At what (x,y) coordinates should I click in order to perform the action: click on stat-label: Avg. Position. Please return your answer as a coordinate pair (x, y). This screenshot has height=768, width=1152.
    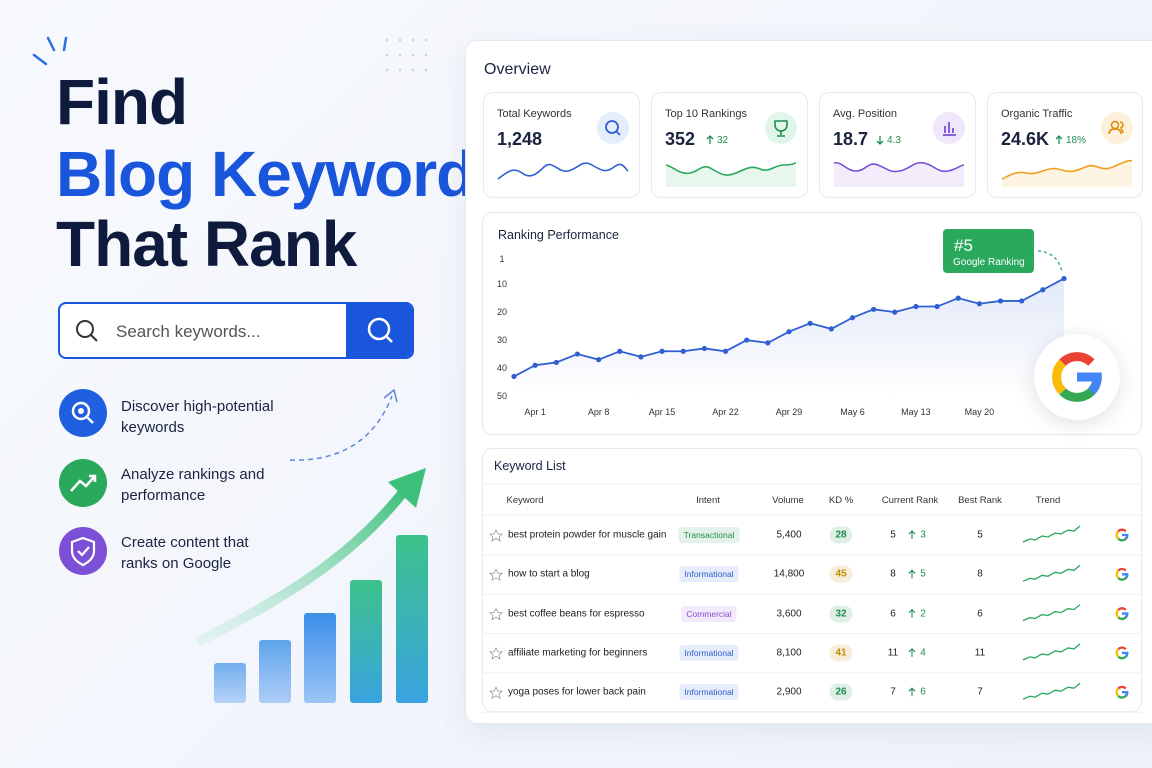
    Looking at the image, I should click on (865, 114).